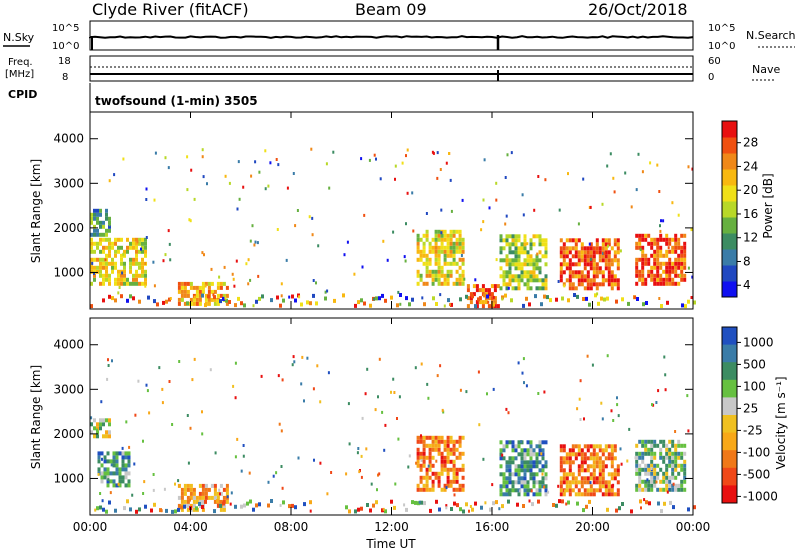 Image resolution: width=800 pixels, height=554 pixels. I want to click on power-ytick-label: 3000, so click(68, 183).